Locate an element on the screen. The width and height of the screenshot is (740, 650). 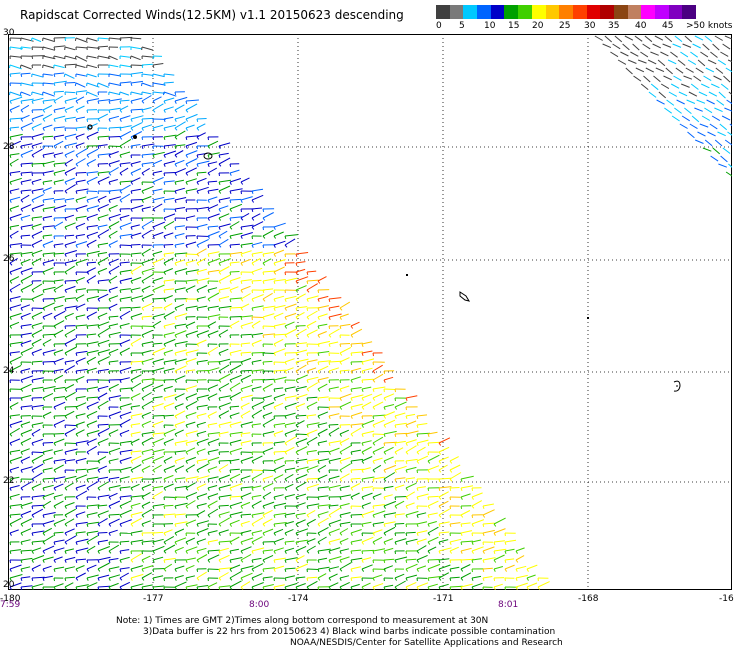
legend-swatch is located at coordinates (443, 12).